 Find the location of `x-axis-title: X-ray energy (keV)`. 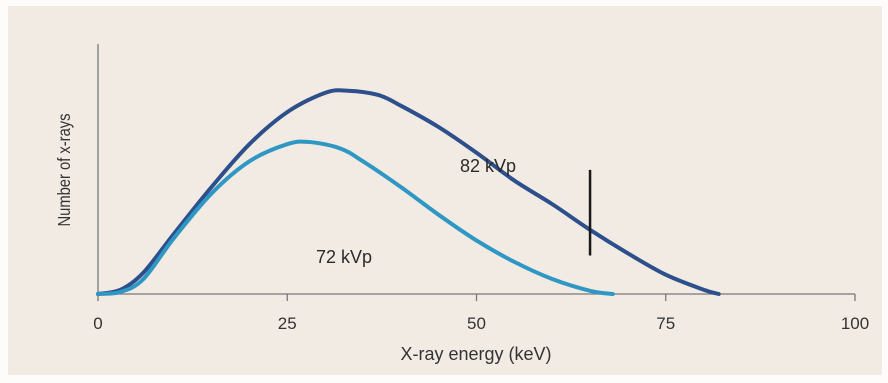

x-axis-title: X-ray energy (keV) is located at coordinates (475, 354).